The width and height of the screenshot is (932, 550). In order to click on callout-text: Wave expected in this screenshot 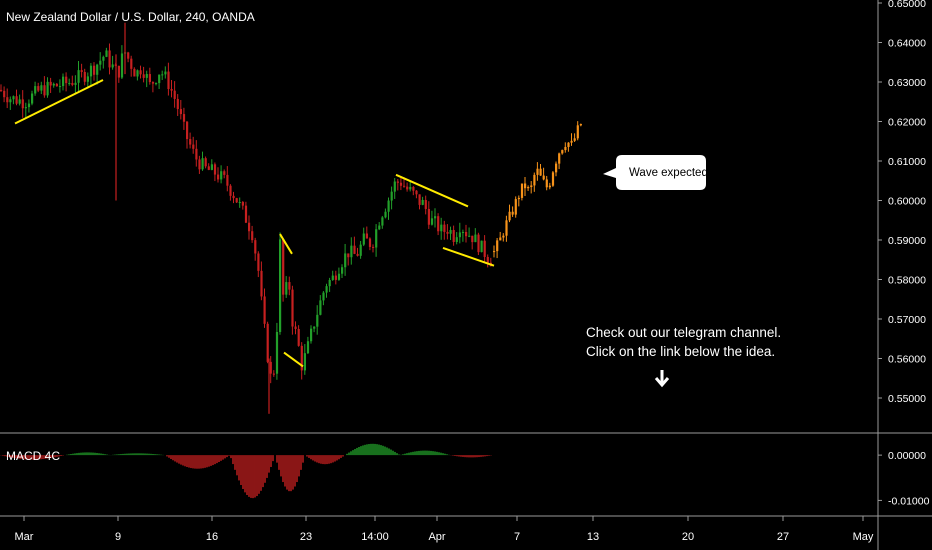, I will do `click(668, 173)`.